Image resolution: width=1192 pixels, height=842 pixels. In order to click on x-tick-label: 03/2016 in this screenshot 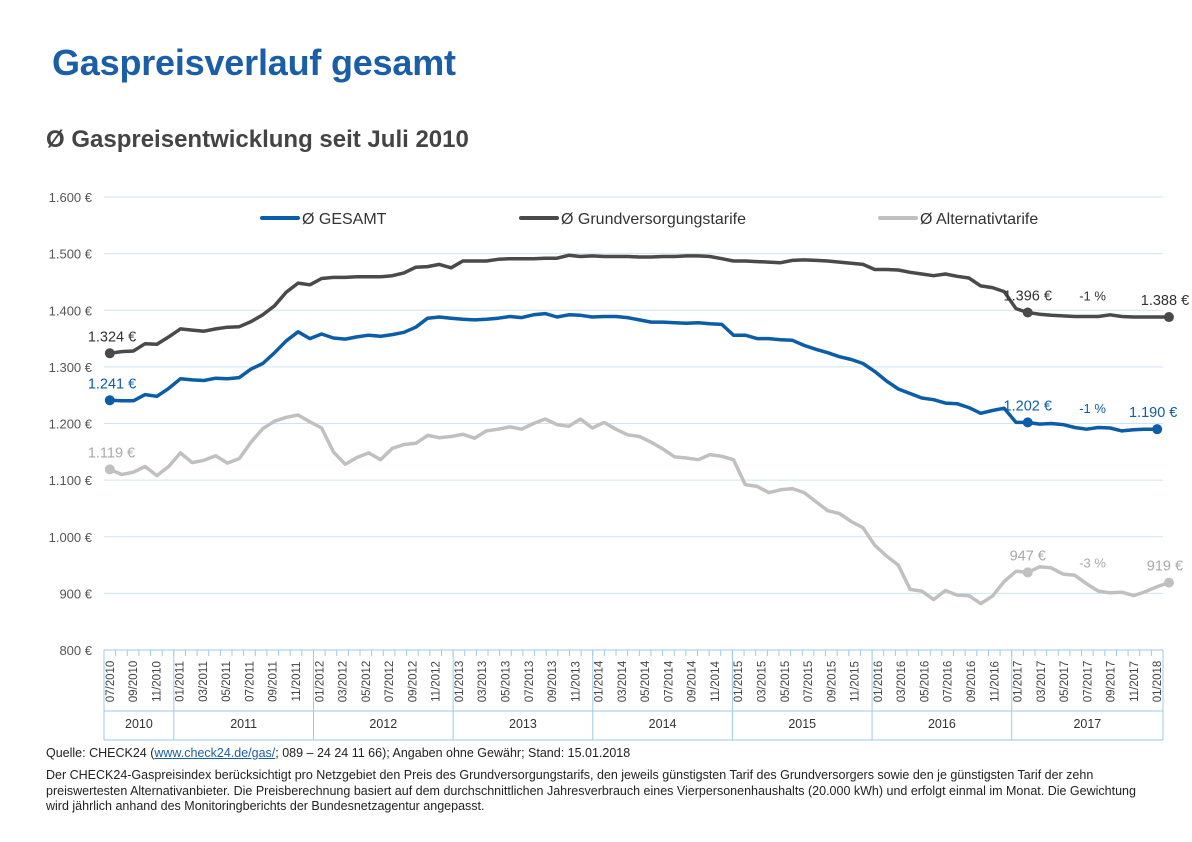, I will do `click(902, 682)`.